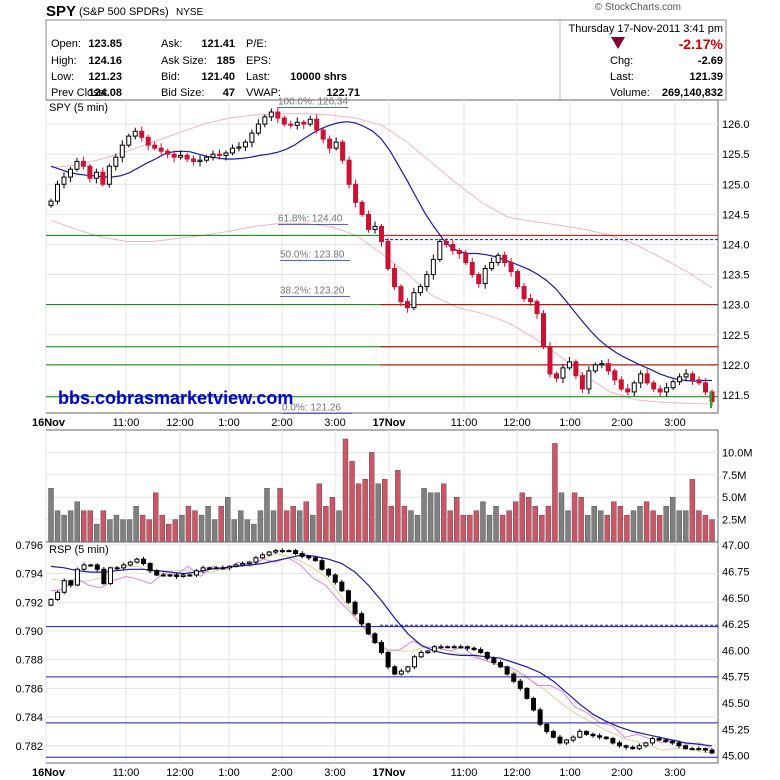  I want to click on y-tick-label: 7.5M, so click(734, 476).